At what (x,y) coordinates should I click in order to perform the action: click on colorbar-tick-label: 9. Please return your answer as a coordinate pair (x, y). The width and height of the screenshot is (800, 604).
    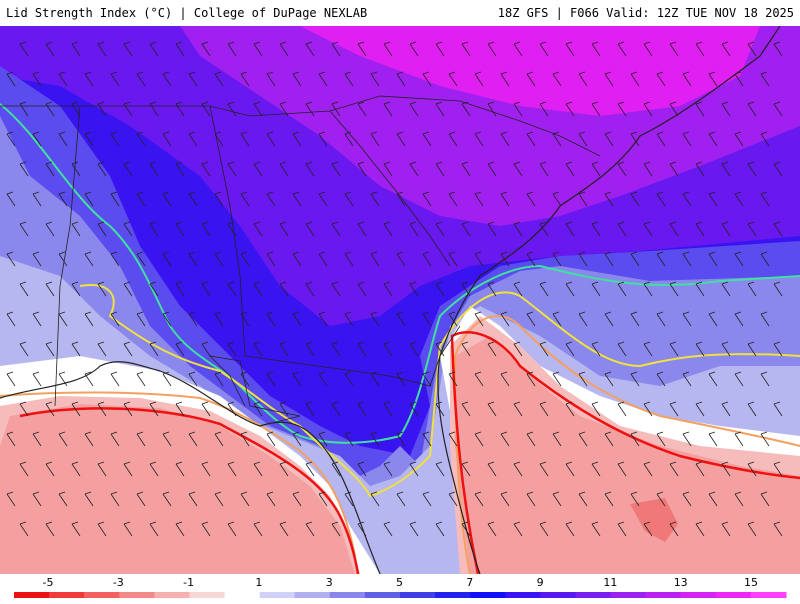
    Looking at the image, I should click on (540, 582).